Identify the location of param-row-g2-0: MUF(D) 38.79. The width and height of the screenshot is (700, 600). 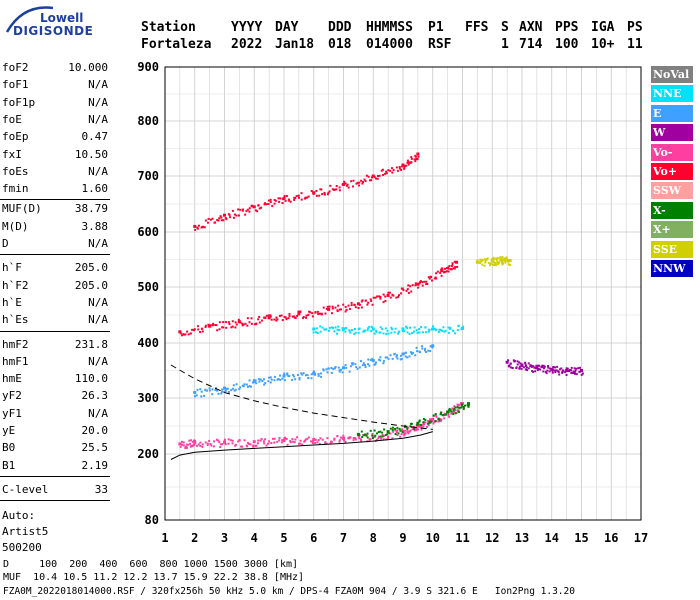
(55, 209).